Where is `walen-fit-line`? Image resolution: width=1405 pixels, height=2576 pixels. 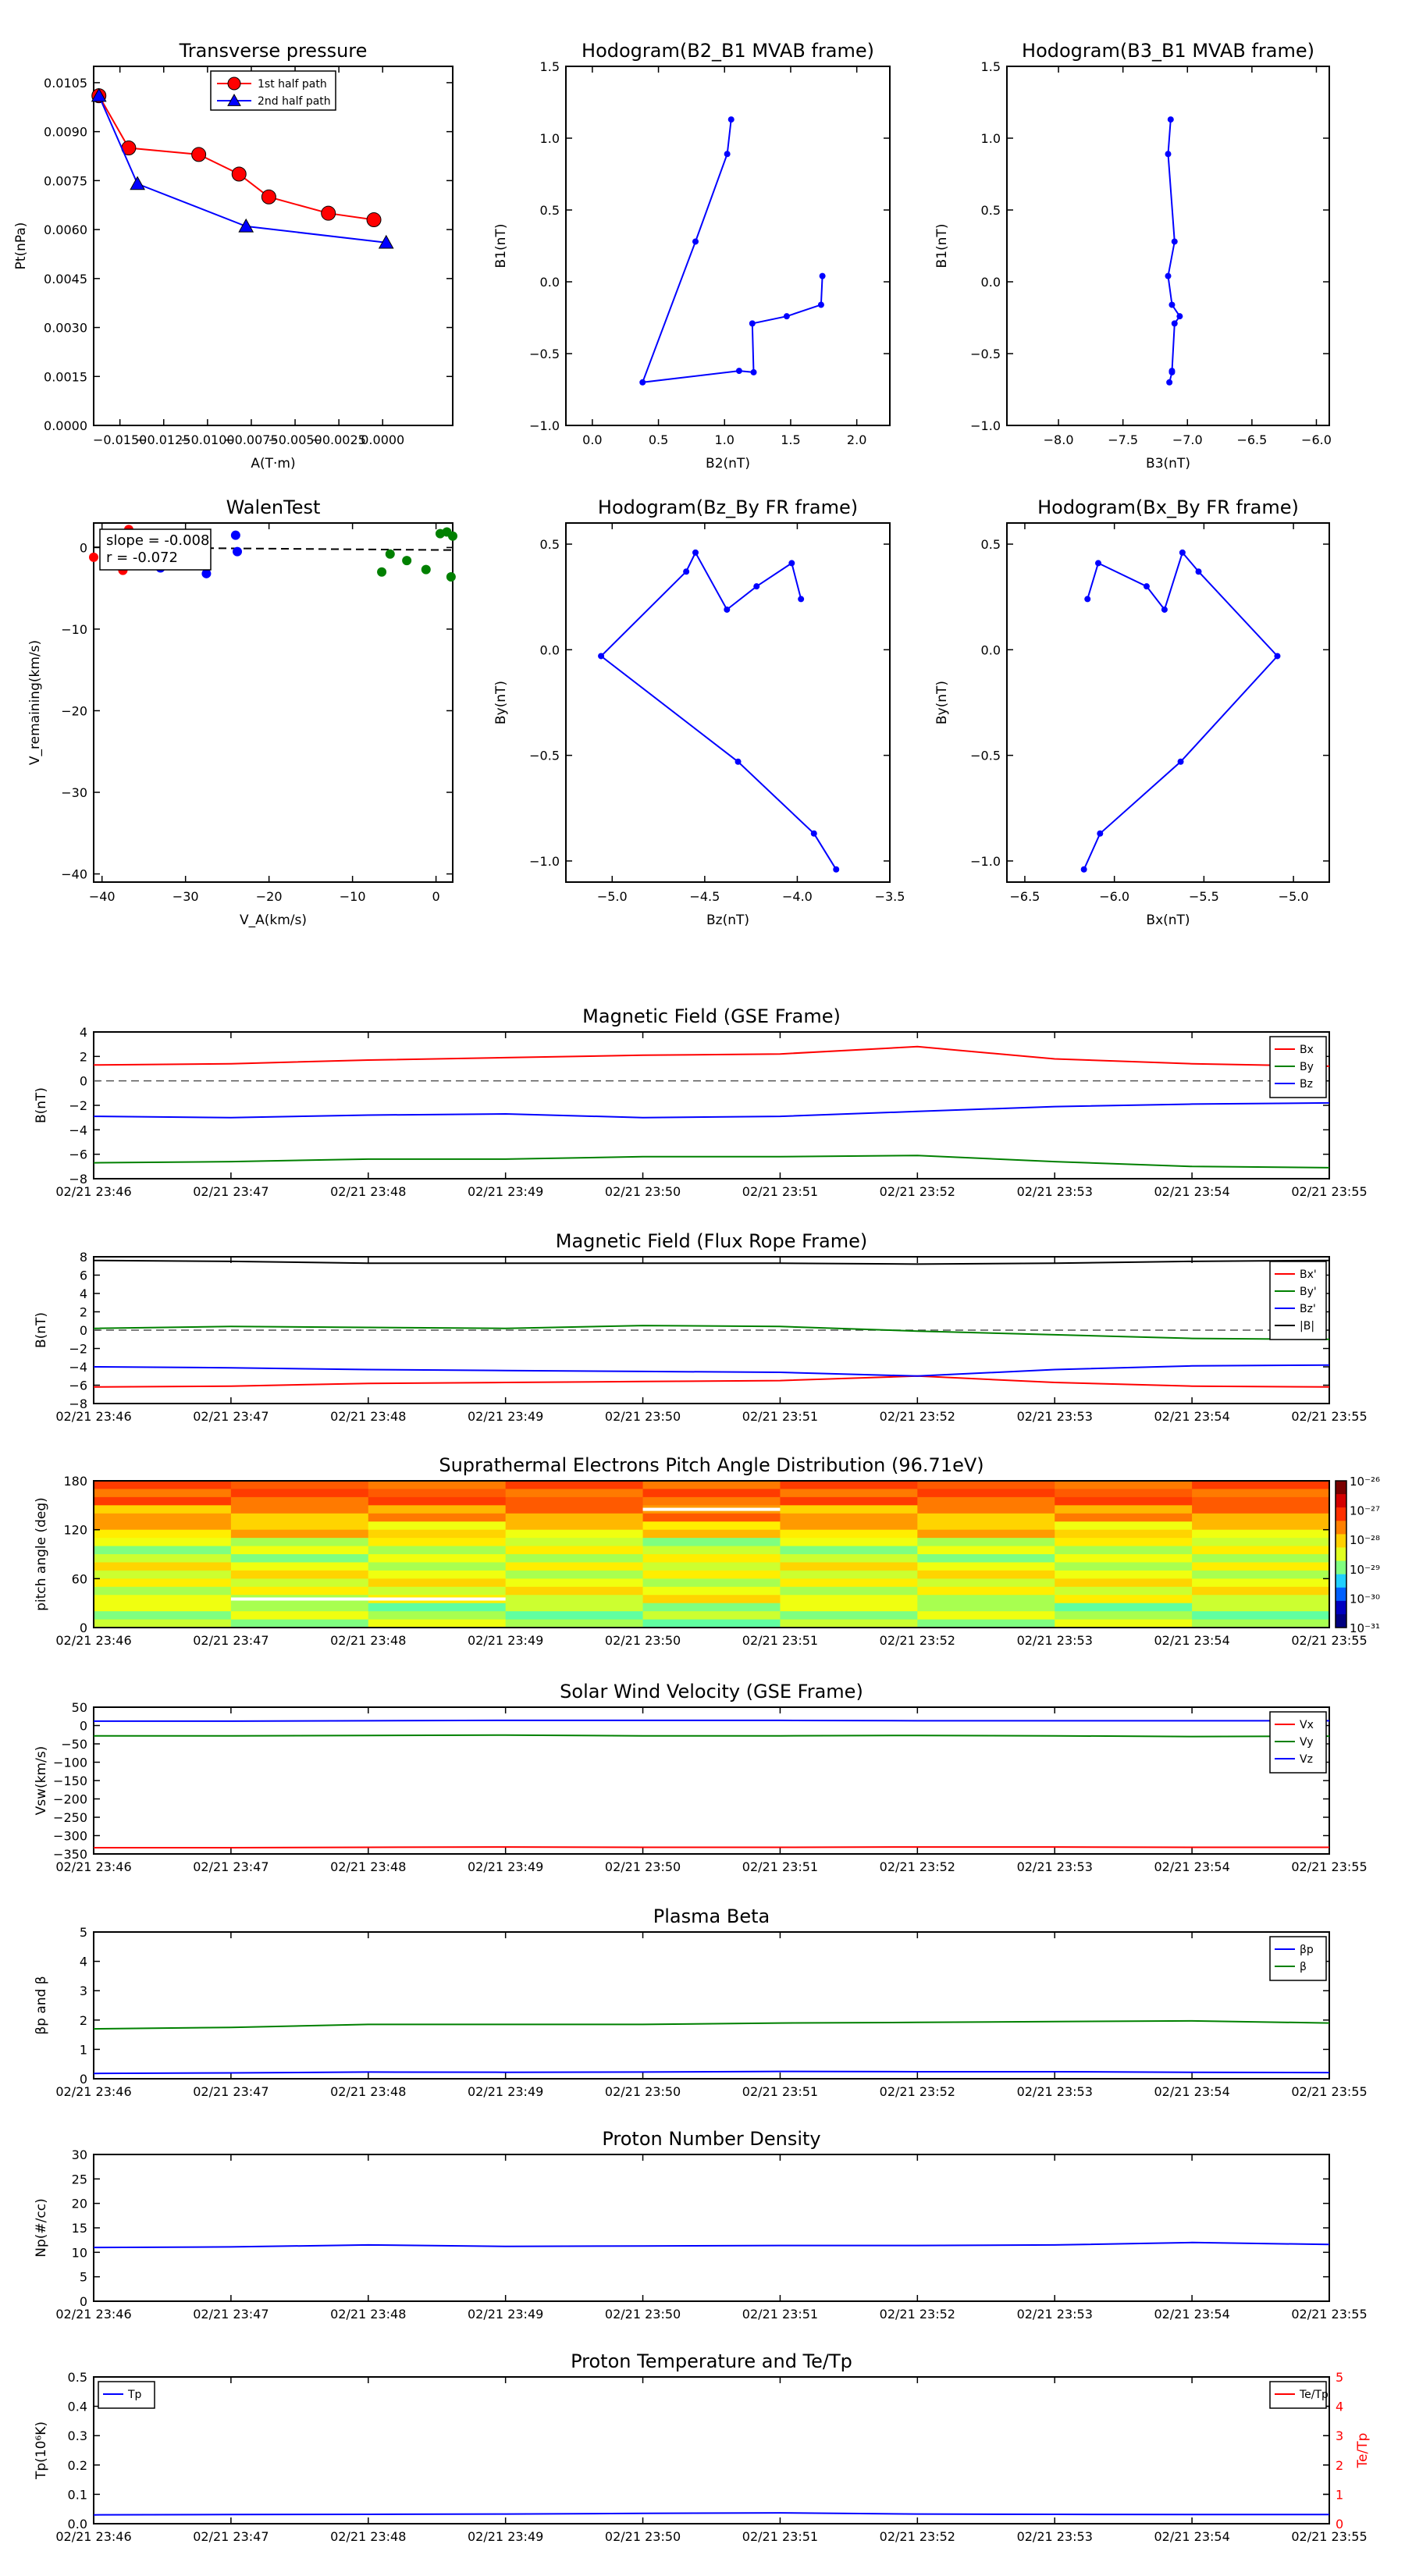
walen-fit-line is located at coordinates (273, 548).